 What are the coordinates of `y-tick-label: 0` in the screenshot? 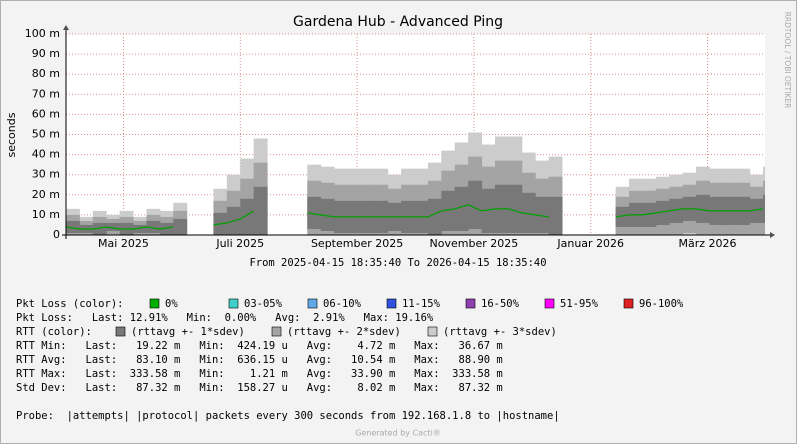 It's located at (56, 234).